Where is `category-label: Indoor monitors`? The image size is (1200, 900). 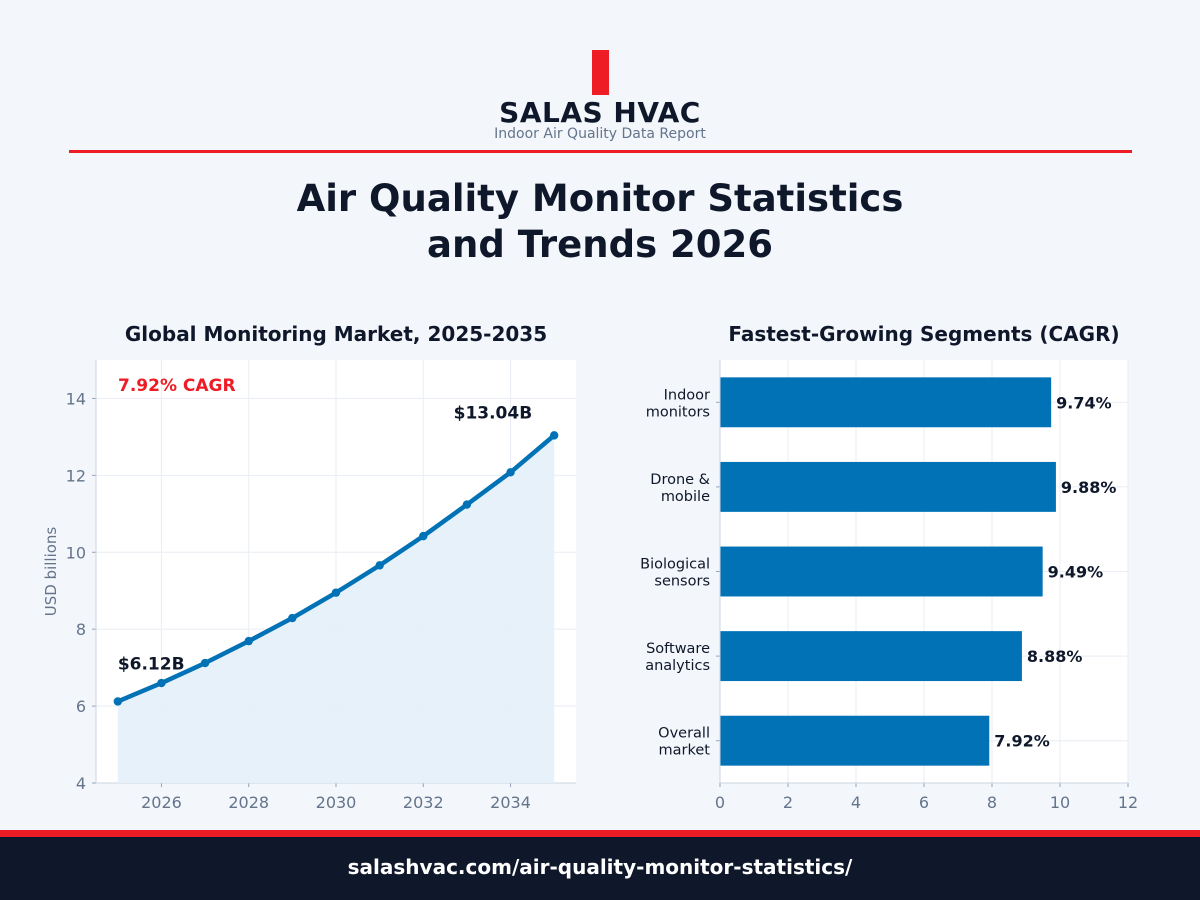
category-label: Indoor monitors is located at coordinates (678, 403).